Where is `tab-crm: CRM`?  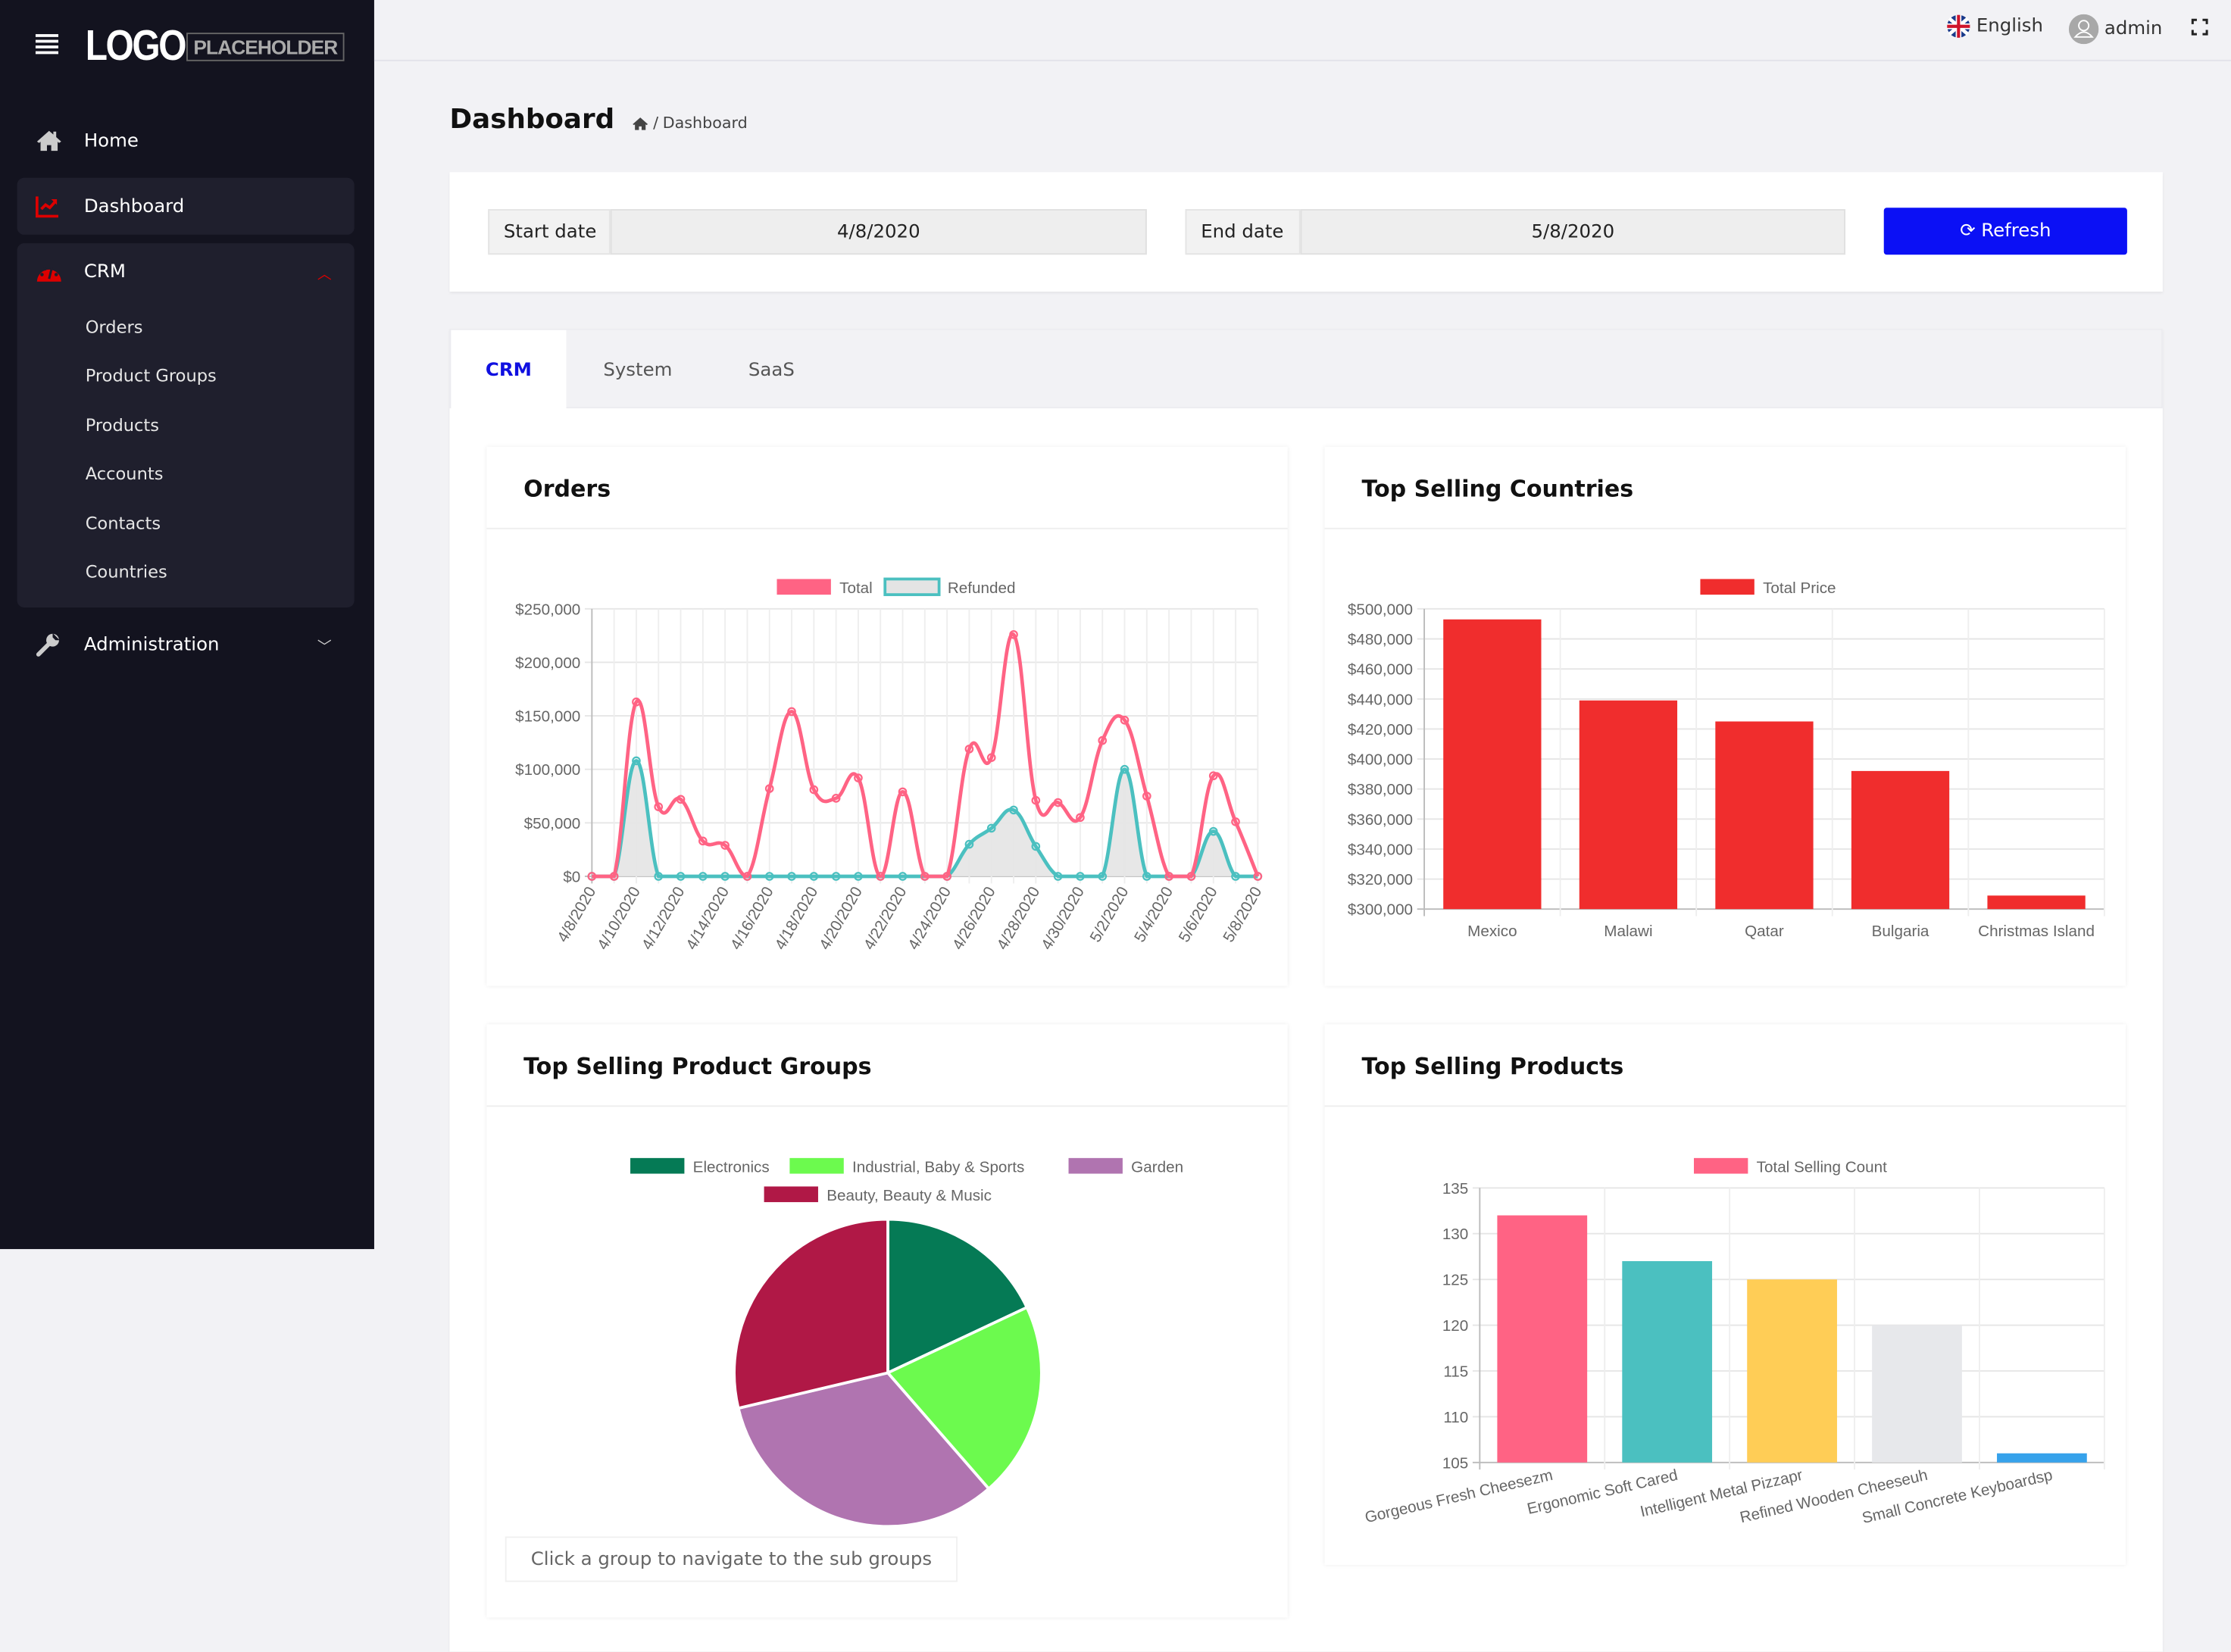
tab-crm: CRM is located at coordinates (509, 369).